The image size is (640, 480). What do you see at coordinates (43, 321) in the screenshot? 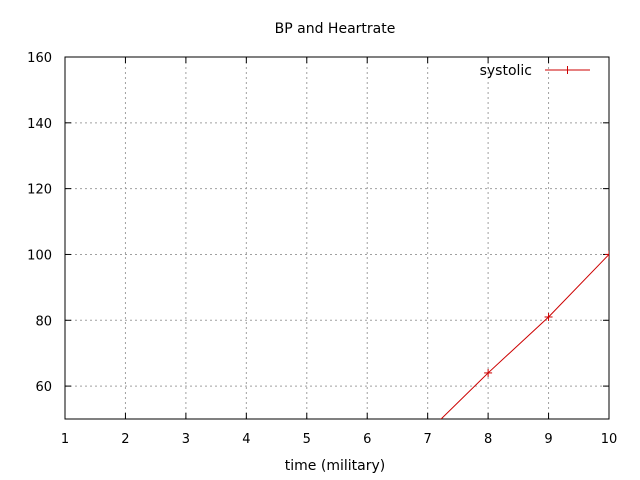
I see `y-tick-label: 80` at bounding box center [43, 321].